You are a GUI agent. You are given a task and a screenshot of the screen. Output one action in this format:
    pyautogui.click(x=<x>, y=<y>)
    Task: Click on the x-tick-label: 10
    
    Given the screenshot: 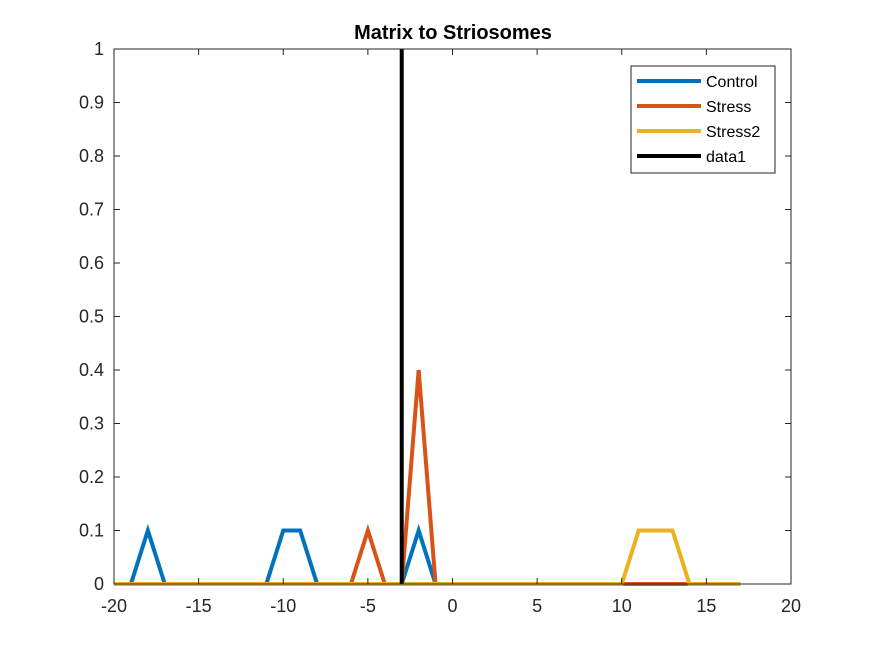 What is the action you would take?
    pyautogui.click(x=622, y=606)
    